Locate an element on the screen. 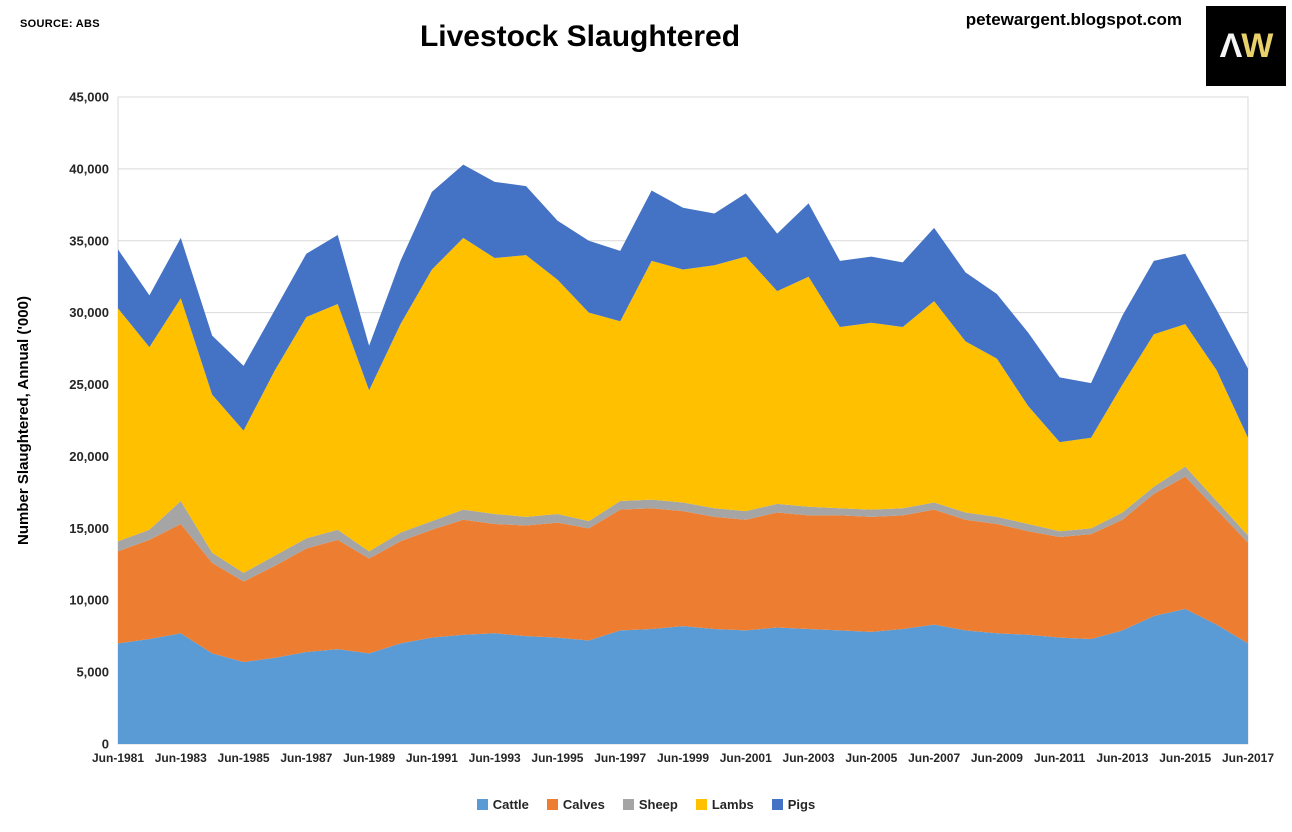  legend-swatch-sheep is located at coordinates (628, 804).